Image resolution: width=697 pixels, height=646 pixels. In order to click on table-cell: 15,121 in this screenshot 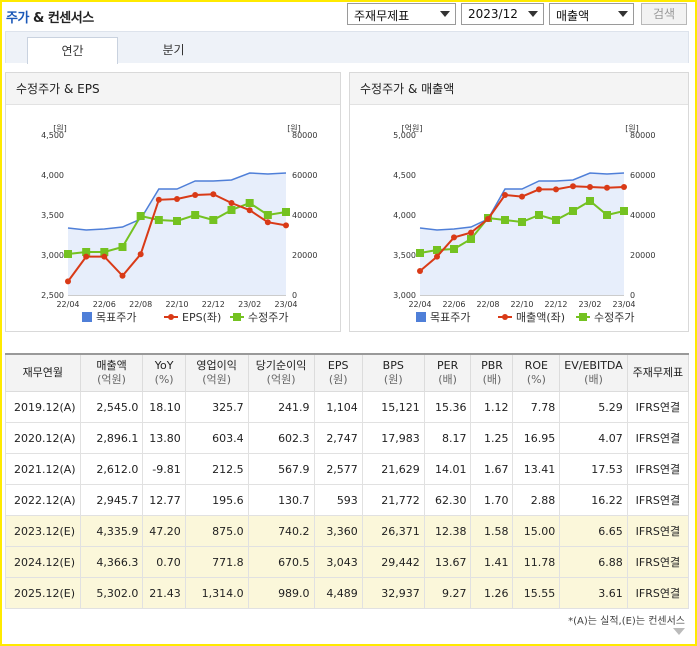, I will do `click(393, 407)`.